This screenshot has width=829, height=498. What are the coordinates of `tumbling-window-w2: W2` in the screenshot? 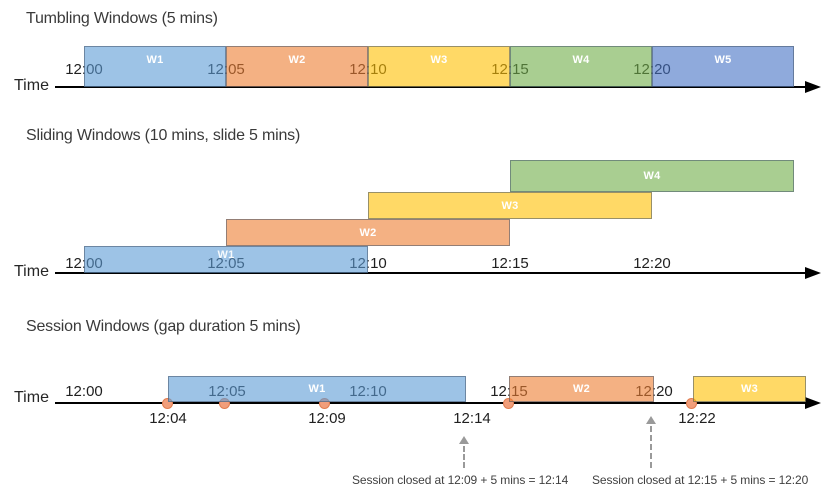 It's located at (297, 66).